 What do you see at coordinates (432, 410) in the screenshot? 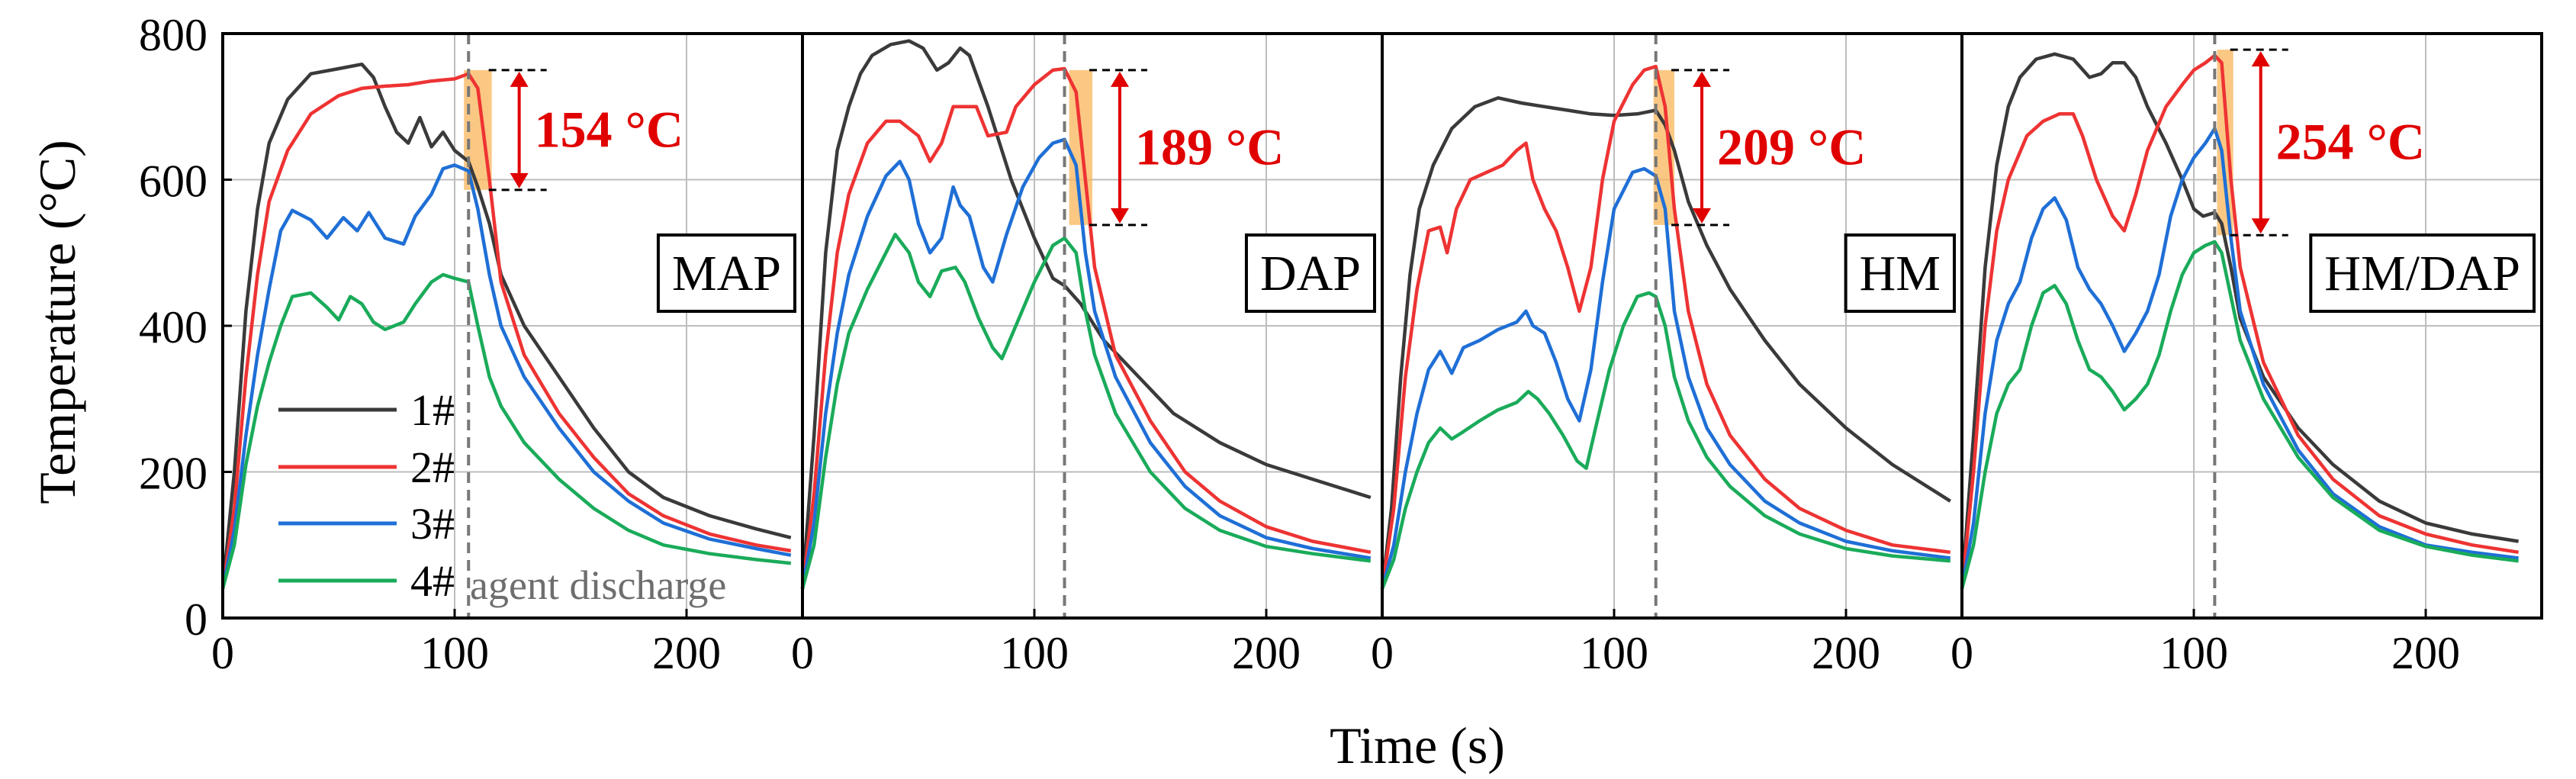
I see `legend-label-1: 1#` at bounding box center [432, 410].